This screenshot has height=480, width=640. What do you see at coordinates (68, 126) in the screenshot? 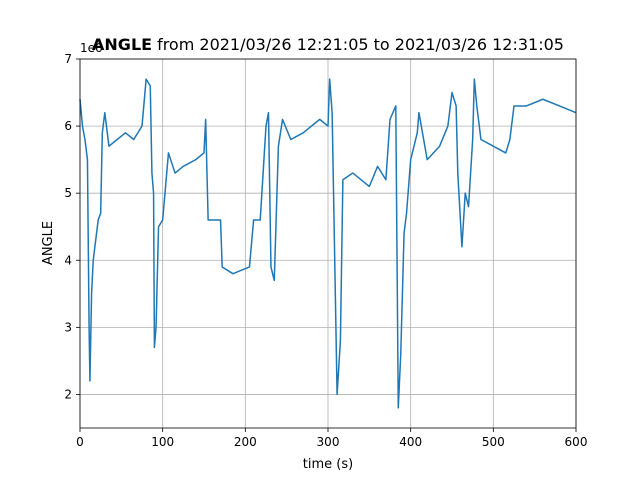
I see `y-tick-label: 6` at bounding box center [68, 126].